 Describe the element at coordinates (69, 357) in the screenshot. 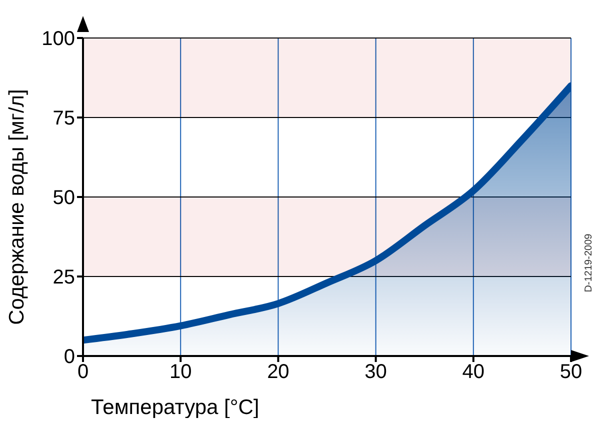

I see `y-tick-label: 0` at that location.